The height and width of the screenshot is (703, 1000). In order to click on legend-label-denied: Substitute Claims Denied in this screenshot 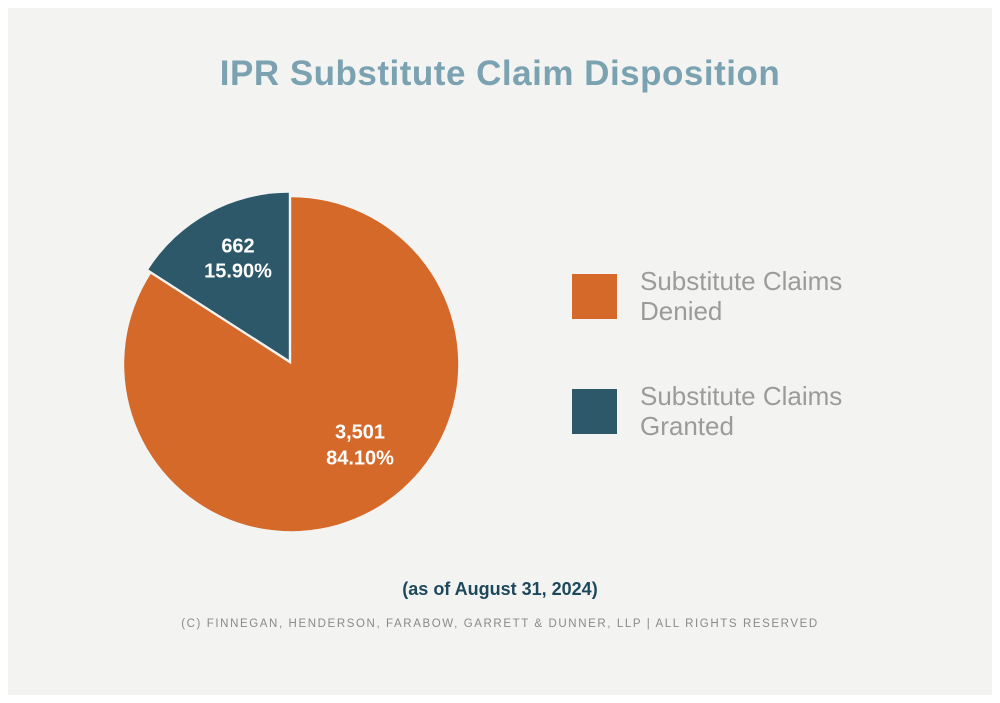, I will do `click(741, 296)`.